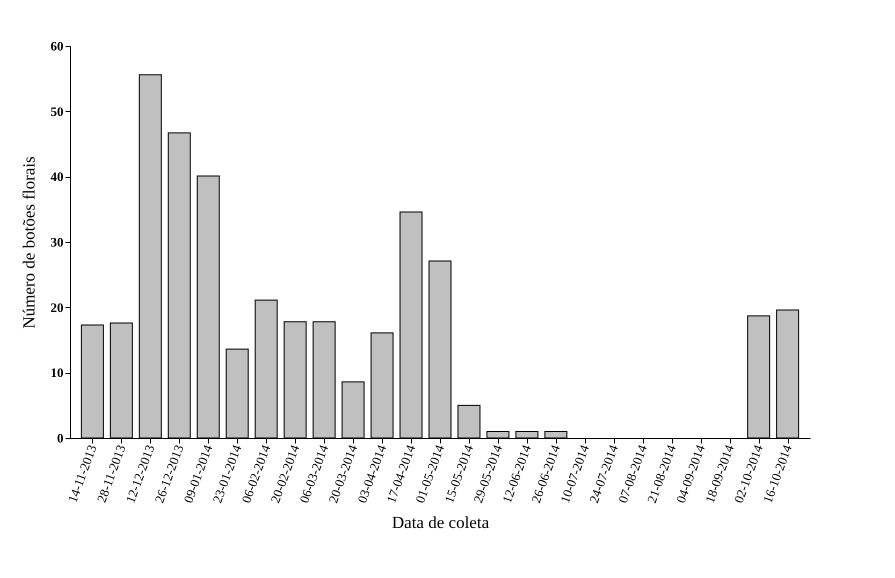  I want to click on y-tick-label: 0, so click(60, 438).